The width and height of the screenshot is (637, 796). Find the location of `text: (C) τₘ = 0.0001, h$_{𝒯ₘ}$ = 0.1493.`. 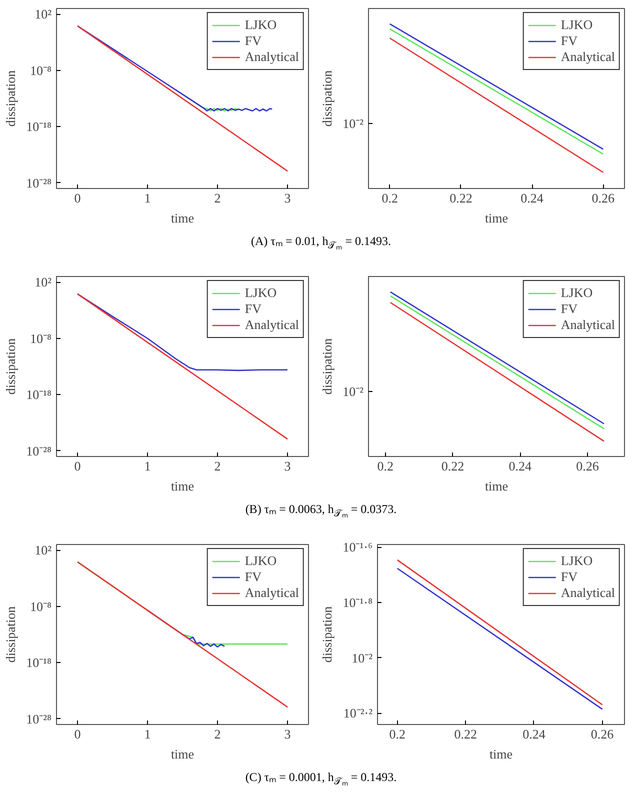

text: (C) τₘ = 0.0001, h$_{𝒯ₘ}$ = 0.1493. is located at coordinates (321, 779).